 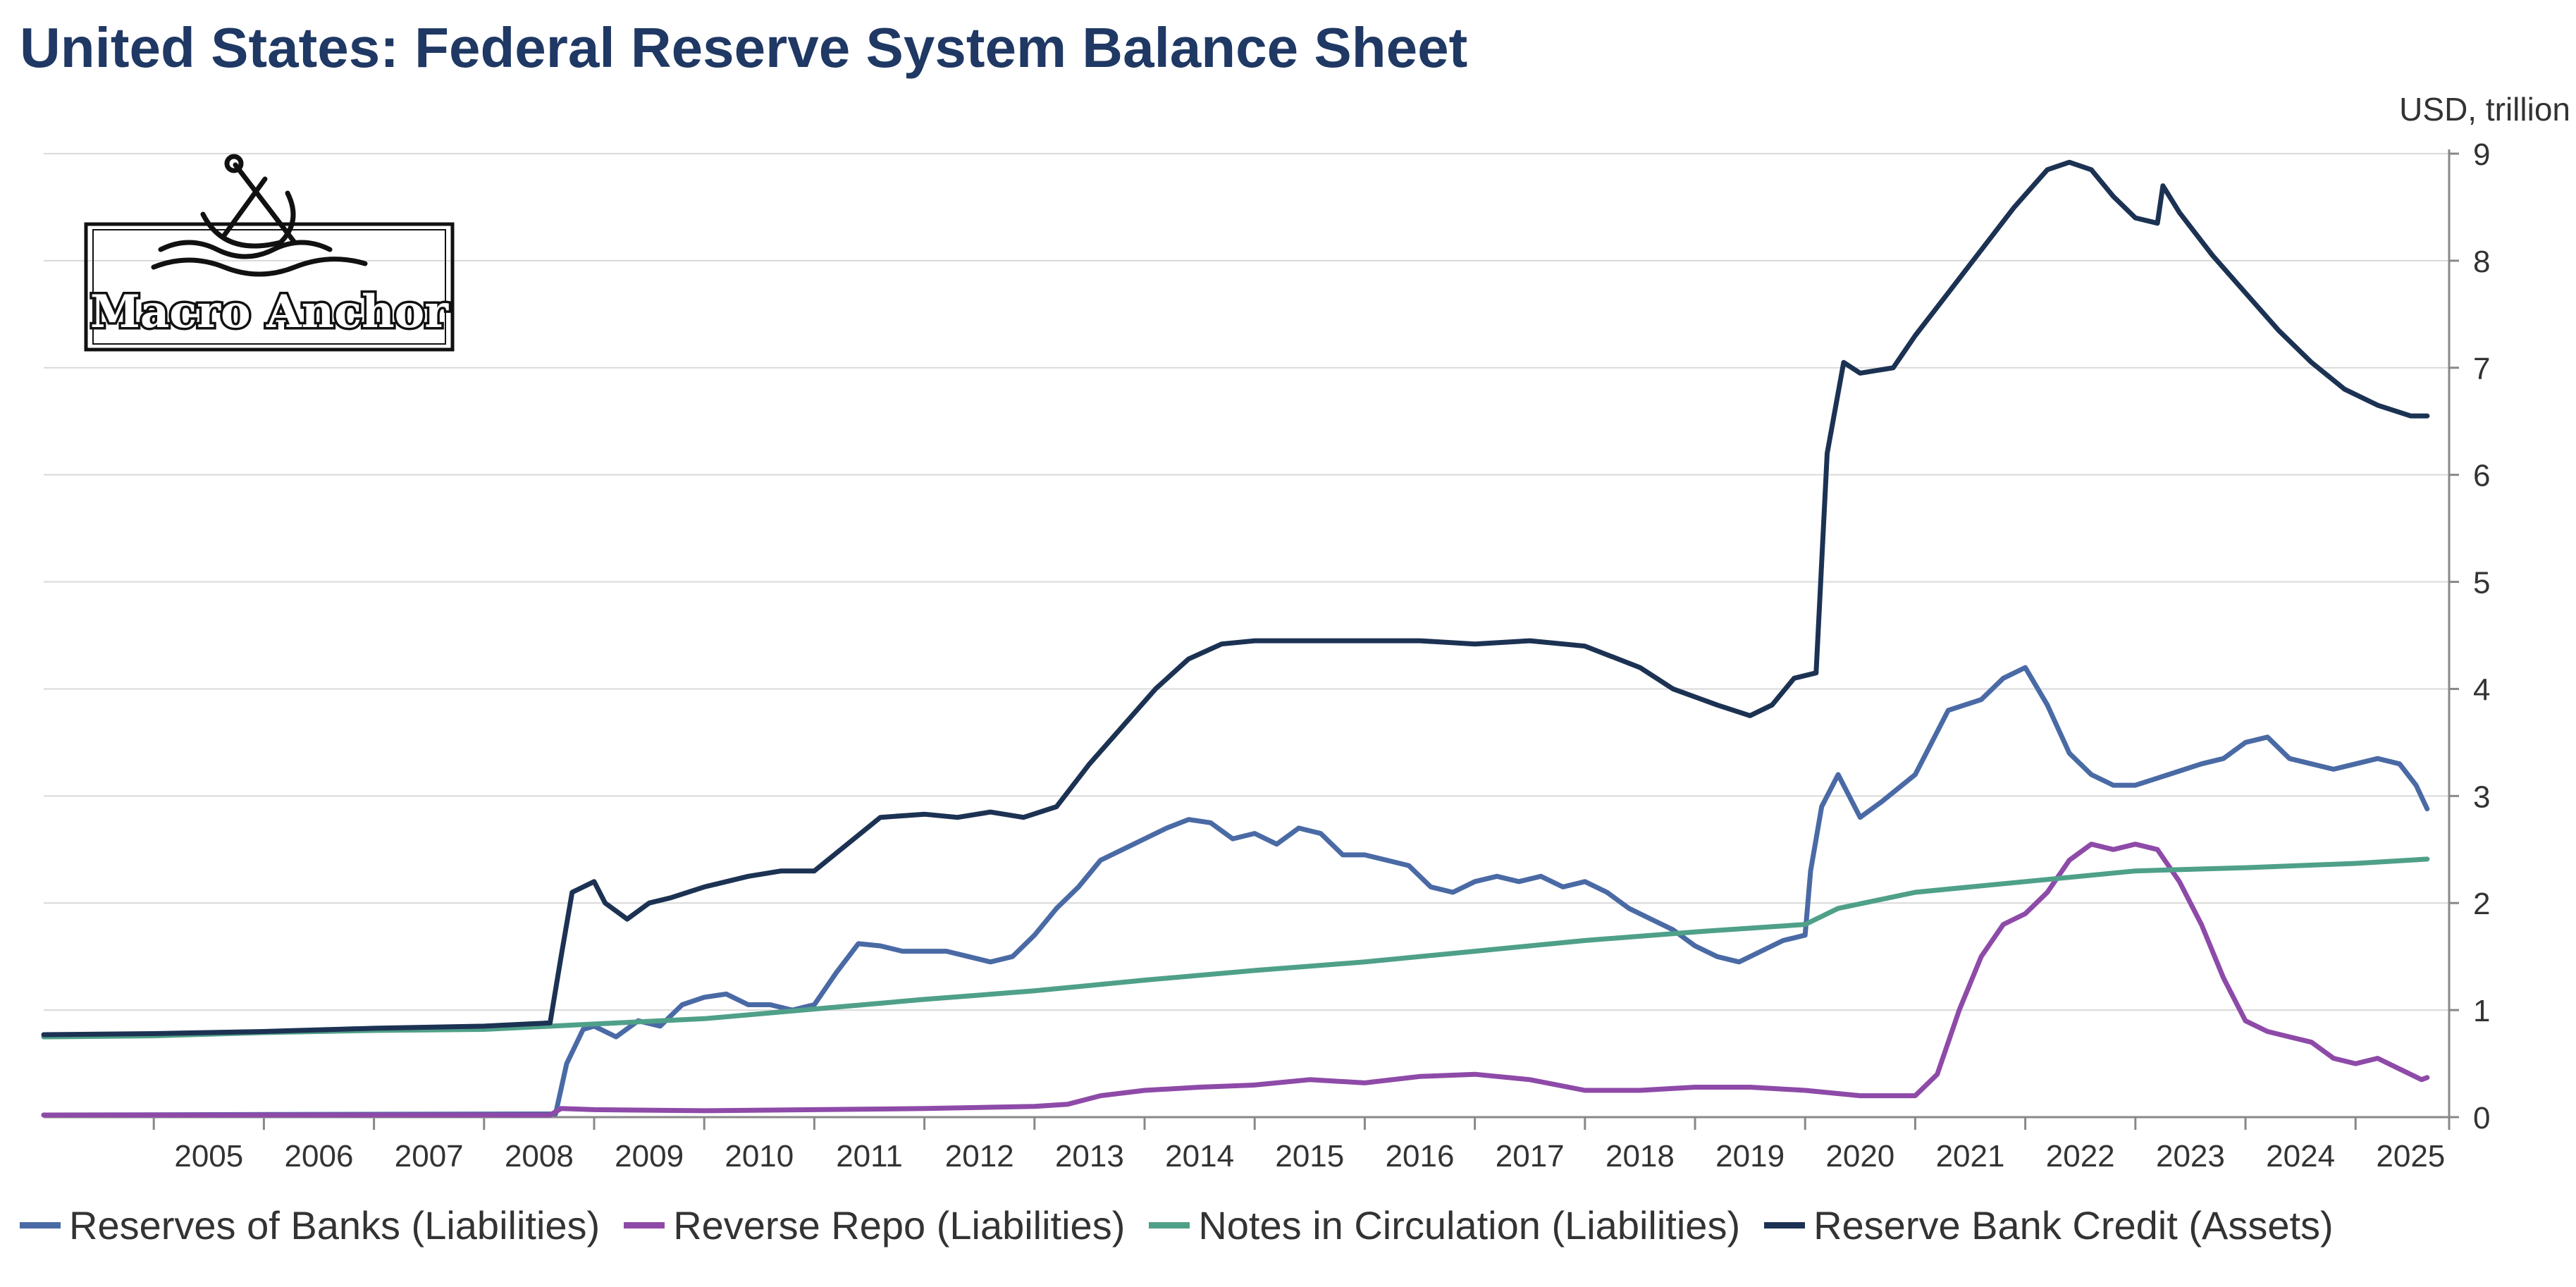 What do you see at coordinates (1420, 1156) in the screenshot?
I see `x-tick-label-2016: 2016` at bounding box center [1420, 1156].